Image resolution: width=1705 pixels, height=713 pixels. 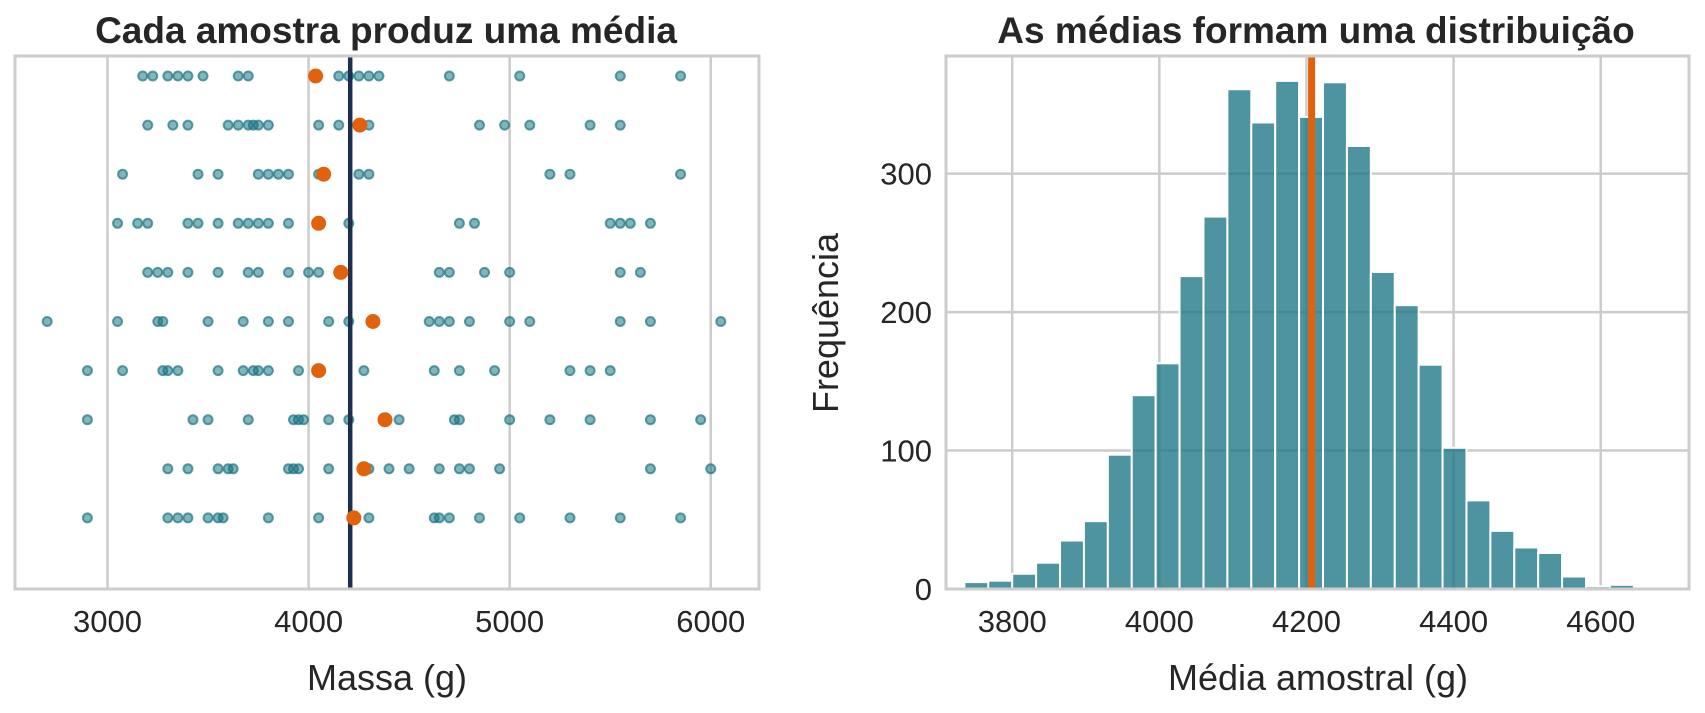 I want to click on left-x-tick-label: 3000, so click(x=107, y=621).